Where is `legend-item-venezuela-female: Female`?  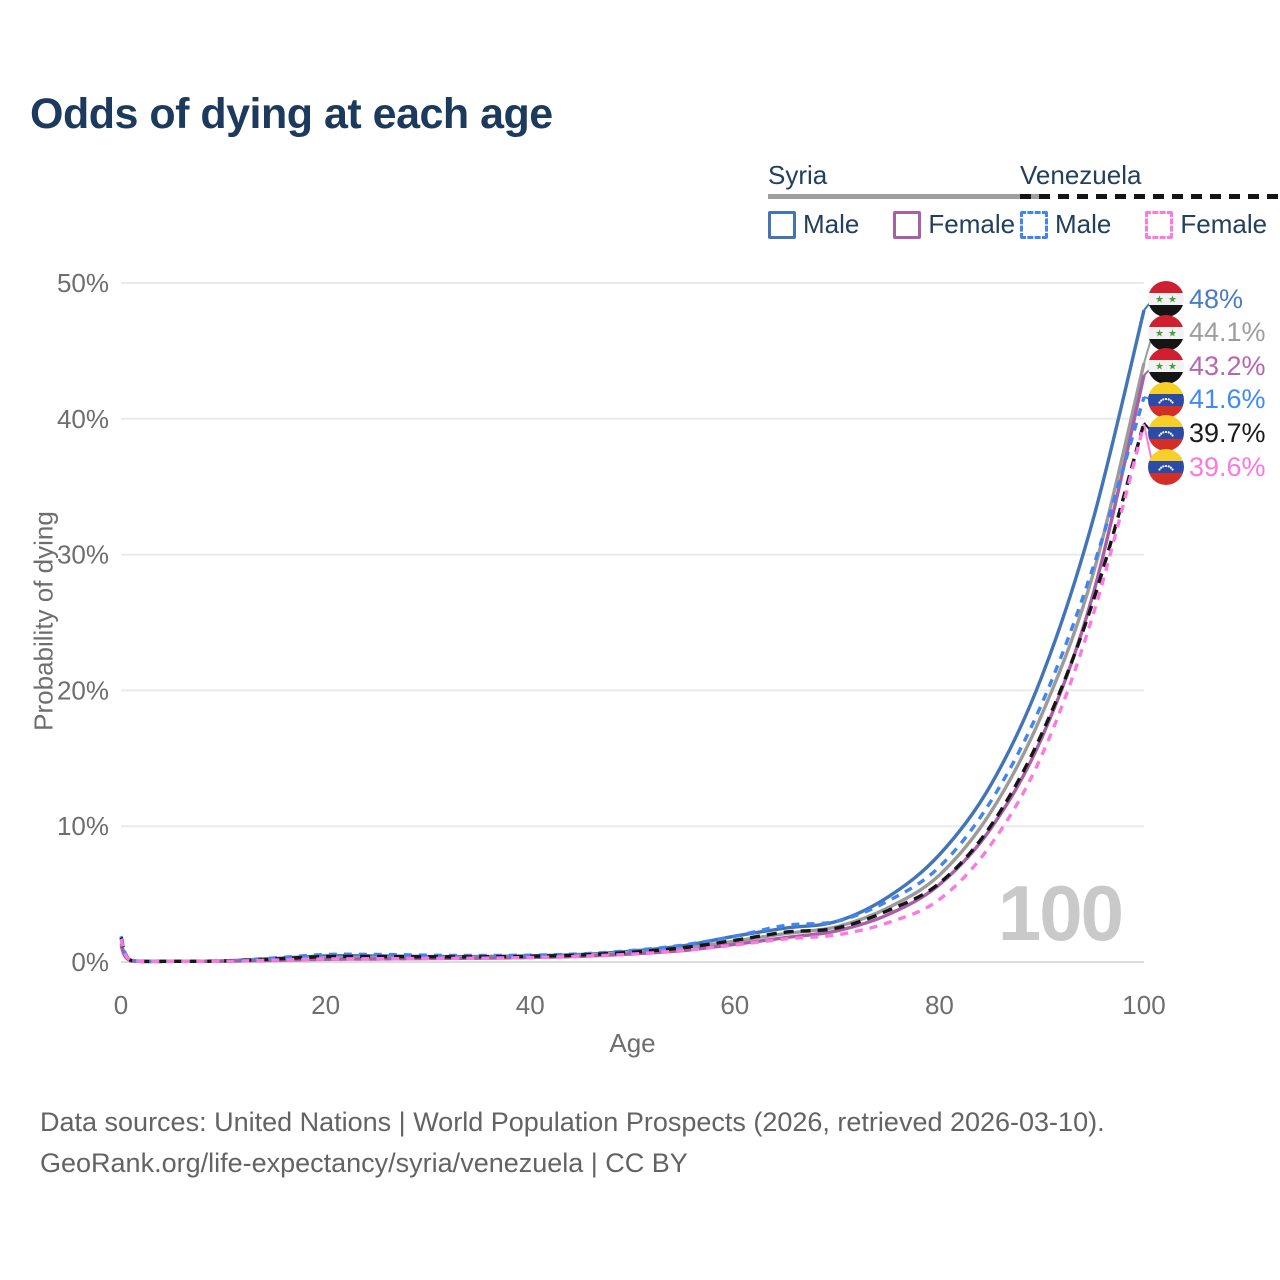 legend-item-venezuela-female: Female is located at coordinates (1206, 224).